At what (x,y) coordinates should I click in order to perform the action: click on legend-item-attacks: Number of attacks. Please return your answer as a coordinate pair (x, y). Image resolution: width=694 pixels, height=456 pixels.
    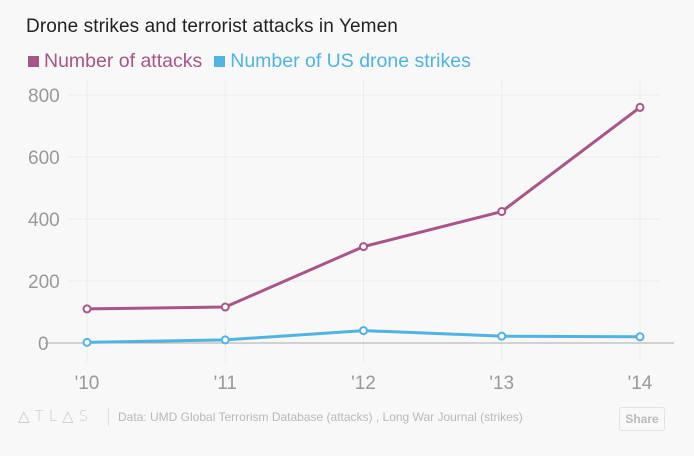
    Looking at the image, I should click on (115, 61).